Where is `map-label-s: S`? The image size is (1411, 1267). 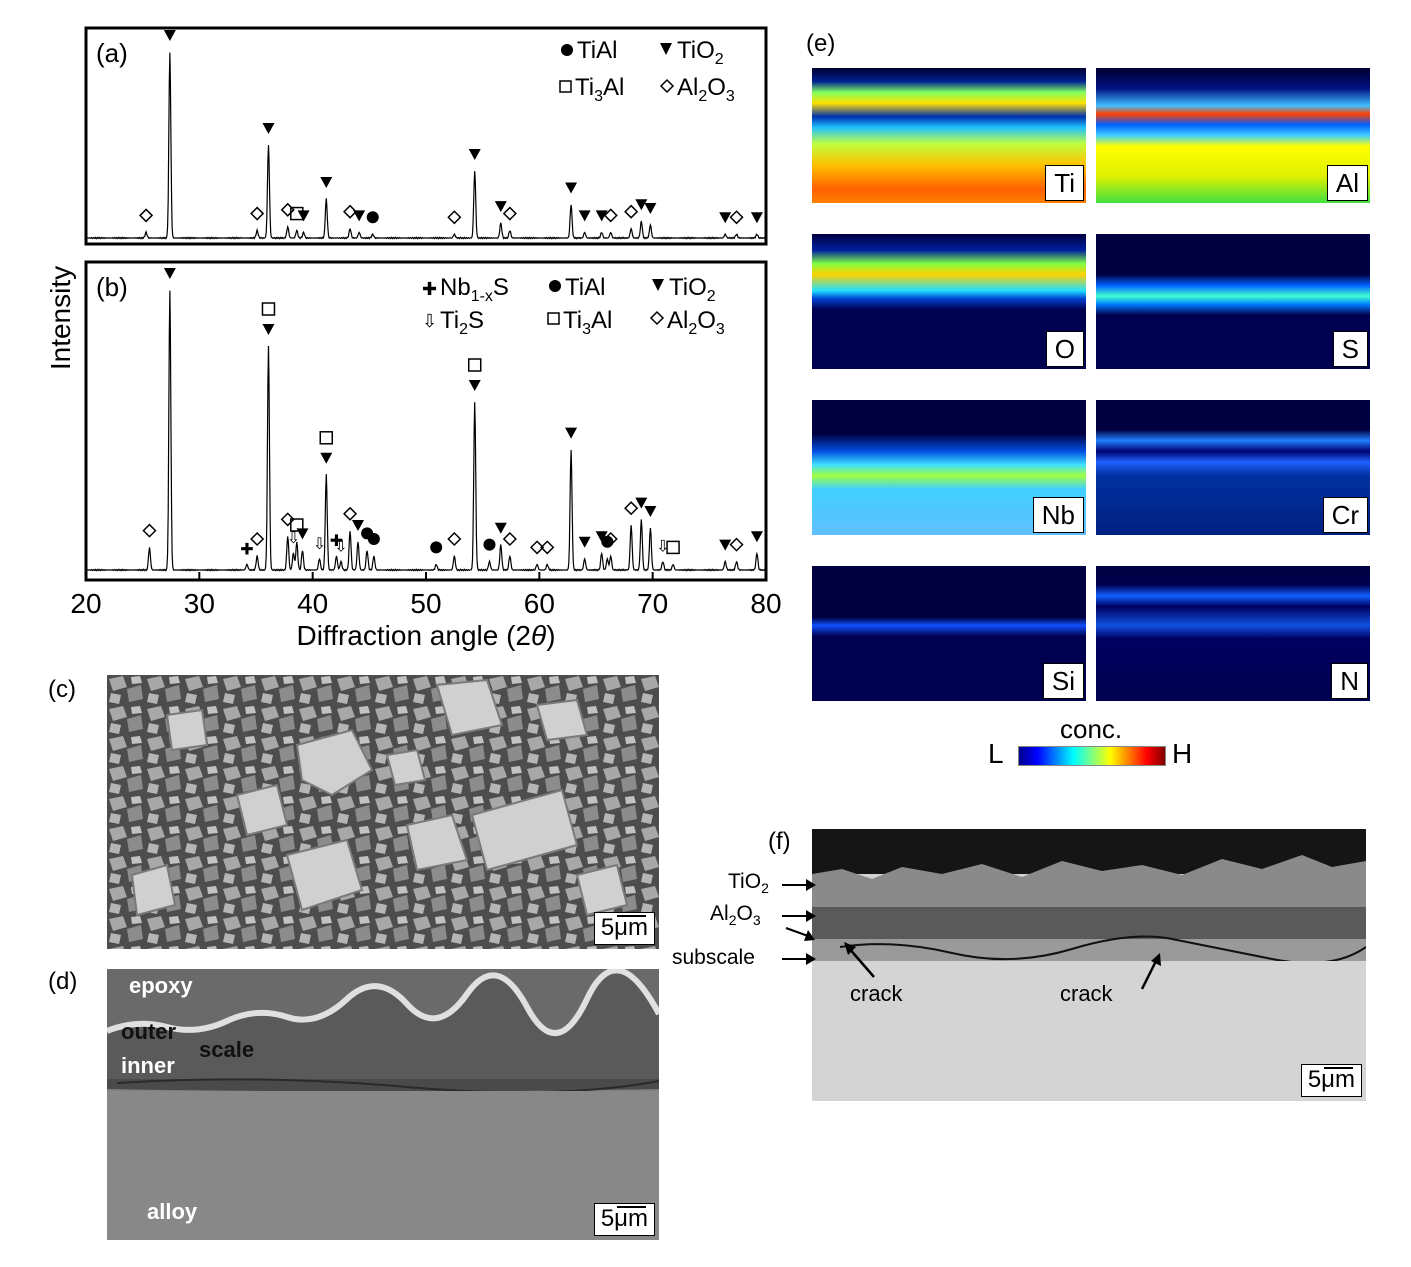
map-label-s: S is located at coordinates (1350, 349).